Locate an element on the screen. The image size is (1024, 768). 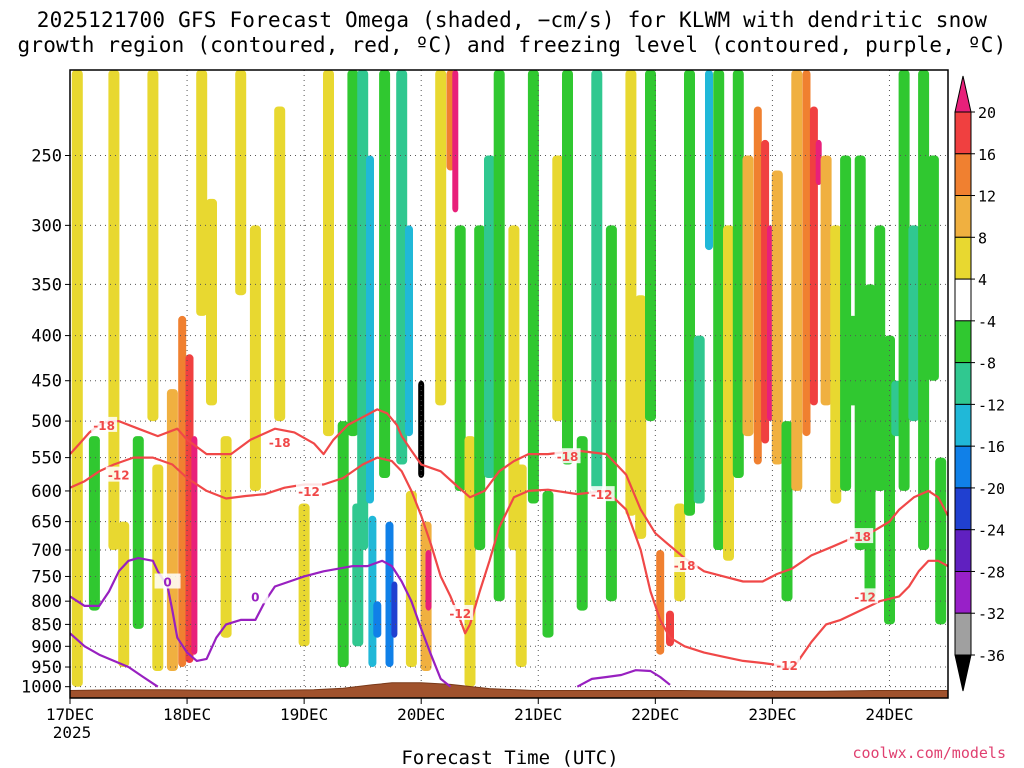
colorbar-label--4: -4 is located at coordinates (987, 322).